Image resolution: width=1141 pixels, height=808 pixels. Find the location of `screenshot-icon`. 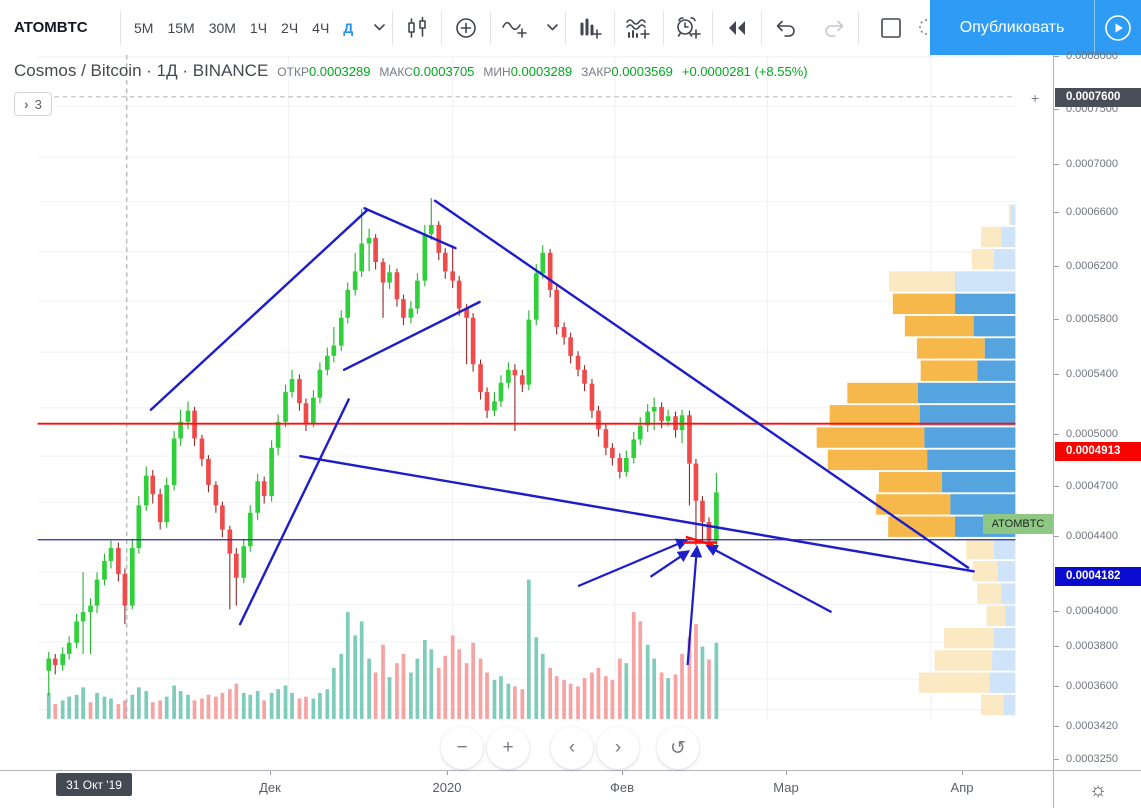

screenshot-icon is located at coordinates (927, 27).